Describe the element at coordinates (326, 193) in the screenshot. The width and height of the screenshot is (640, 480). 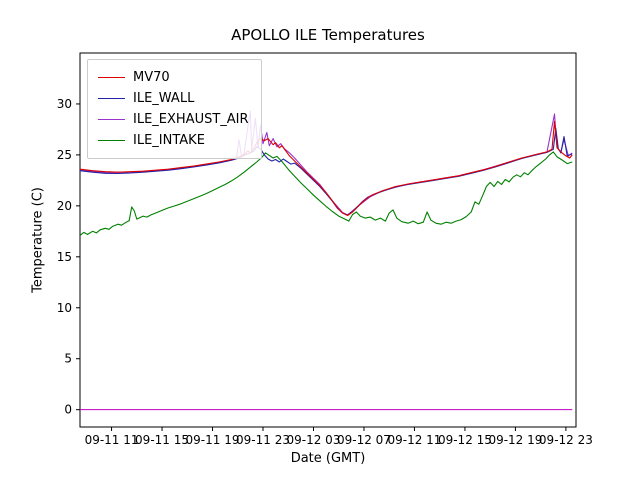
I see `series-line-ILE_INTAKE` at that location.